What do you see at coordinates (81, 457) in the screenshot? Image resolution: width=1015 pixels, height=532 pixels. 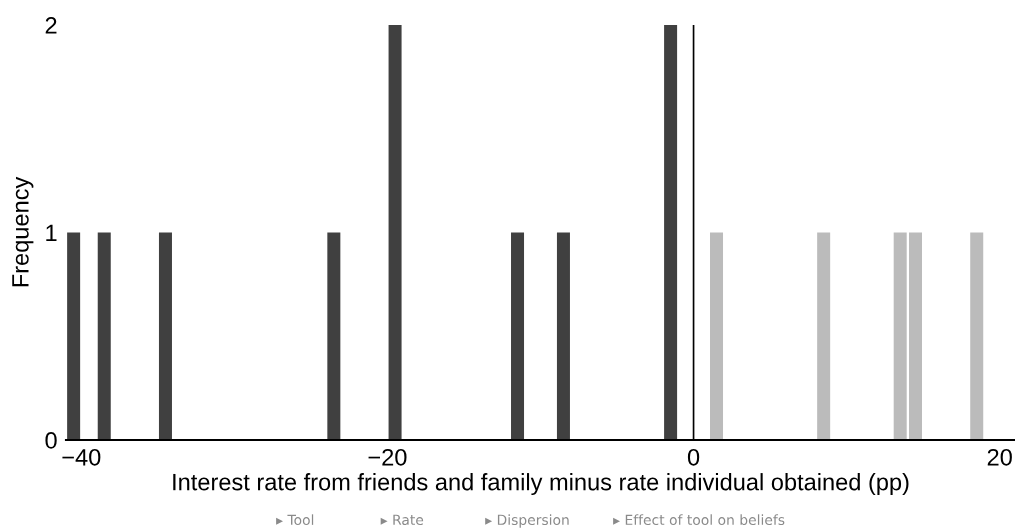 I see `x-tick-label: −40` at bounding box center [81, 457].